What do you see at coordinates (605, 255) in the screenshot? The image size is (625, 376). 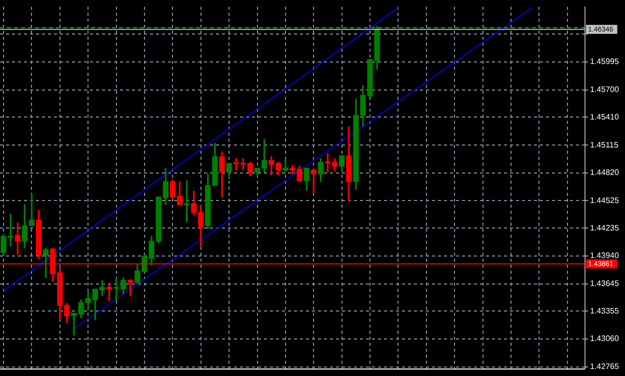 I see `y-tick-label: 1.43940` at bounding box center [605, 255].